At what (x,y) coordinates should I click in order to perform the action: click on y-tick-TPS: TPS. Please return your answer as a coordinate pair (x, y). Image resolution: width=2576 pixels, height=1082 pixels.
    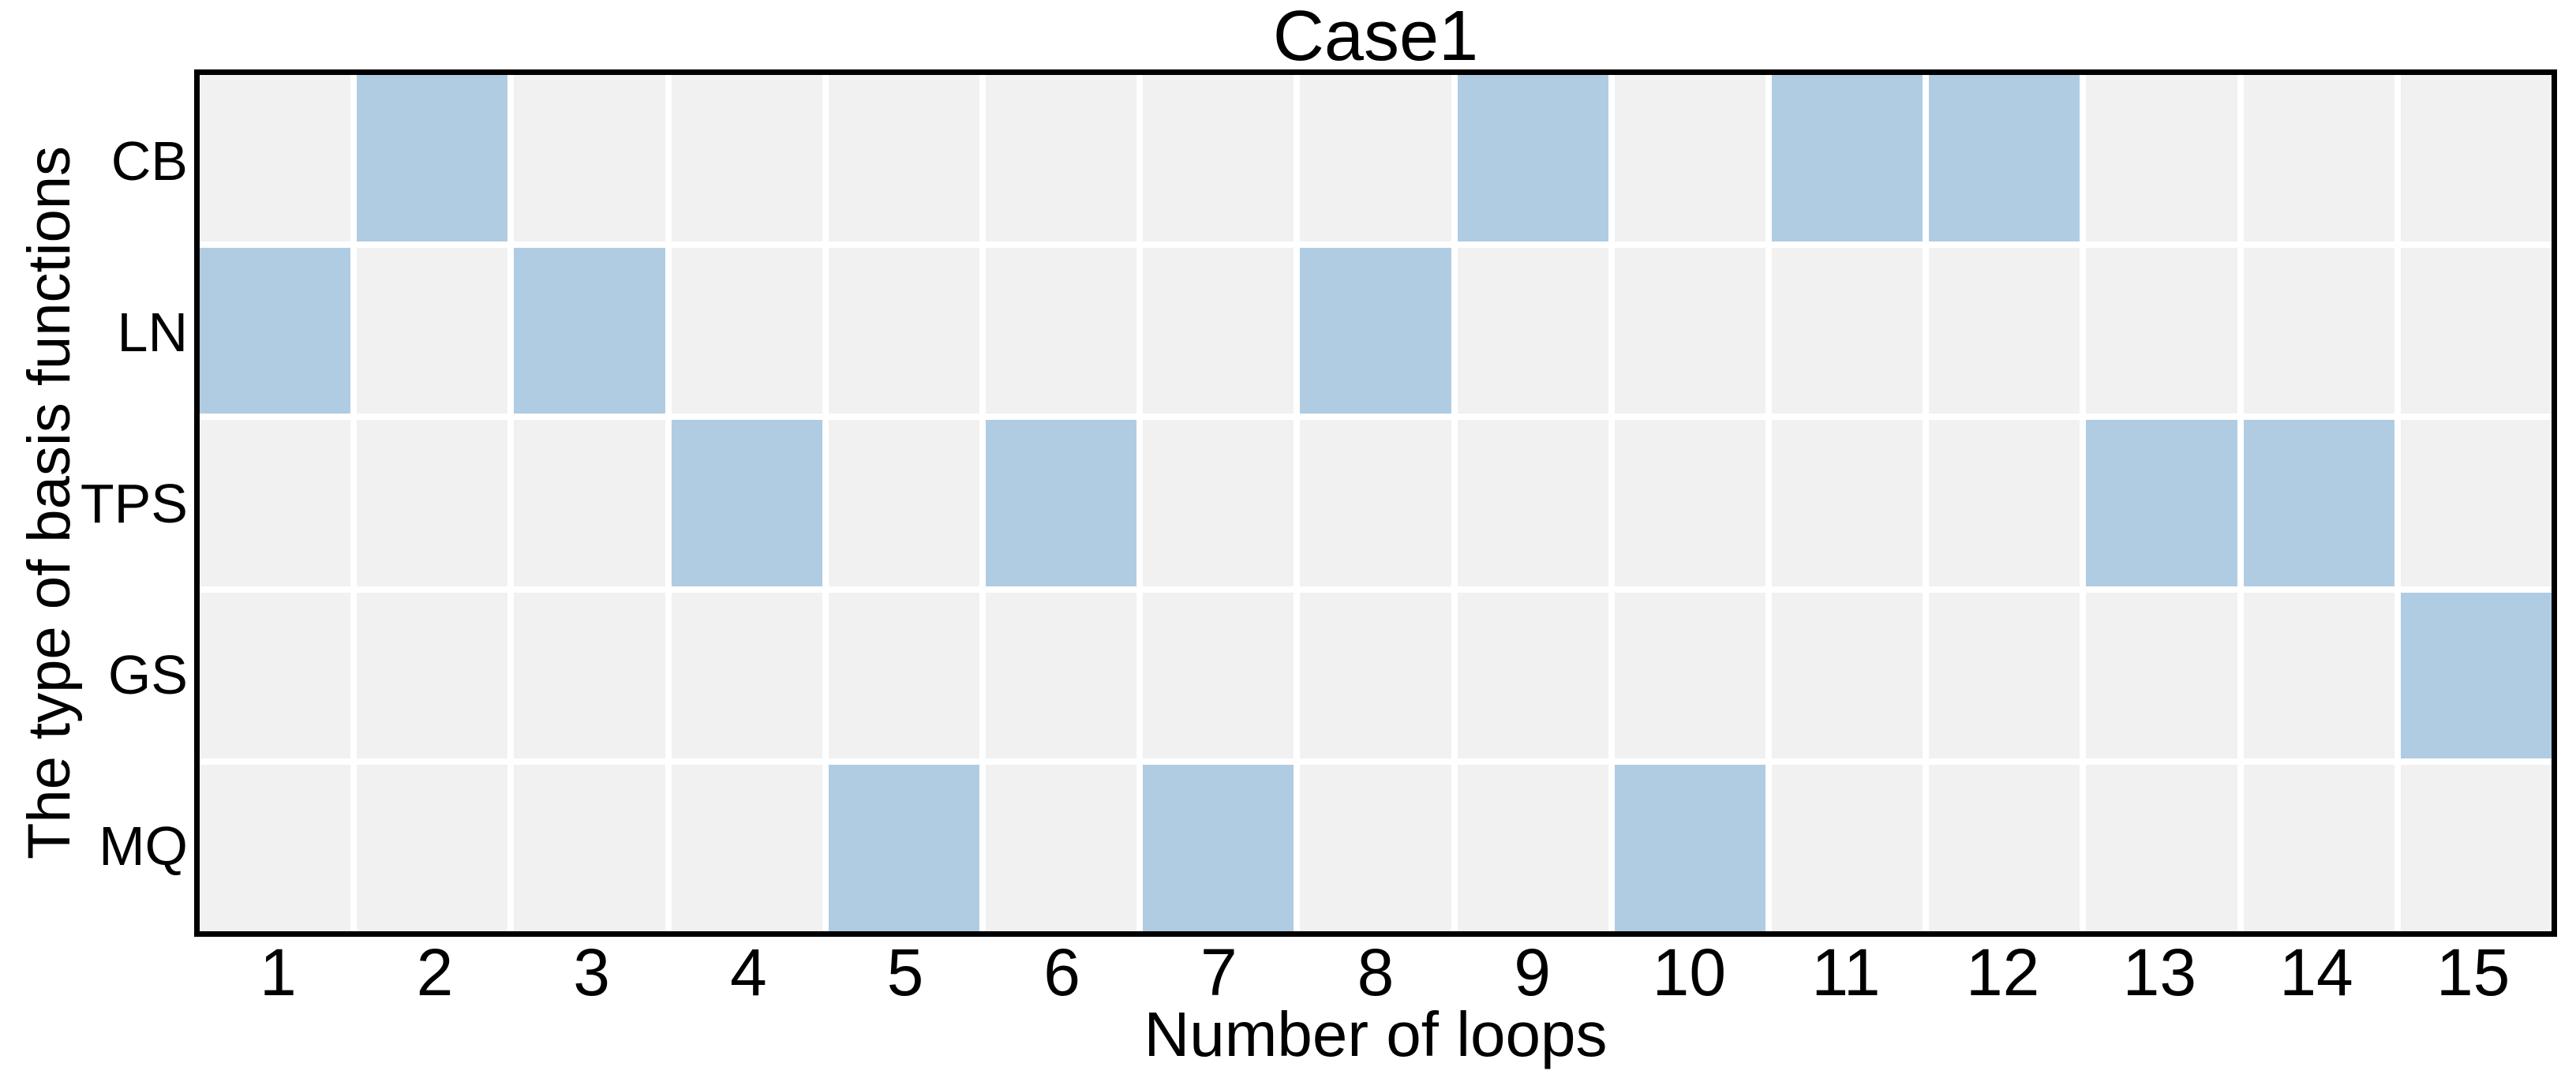
    Looking at the image, I should click on (134, 503).